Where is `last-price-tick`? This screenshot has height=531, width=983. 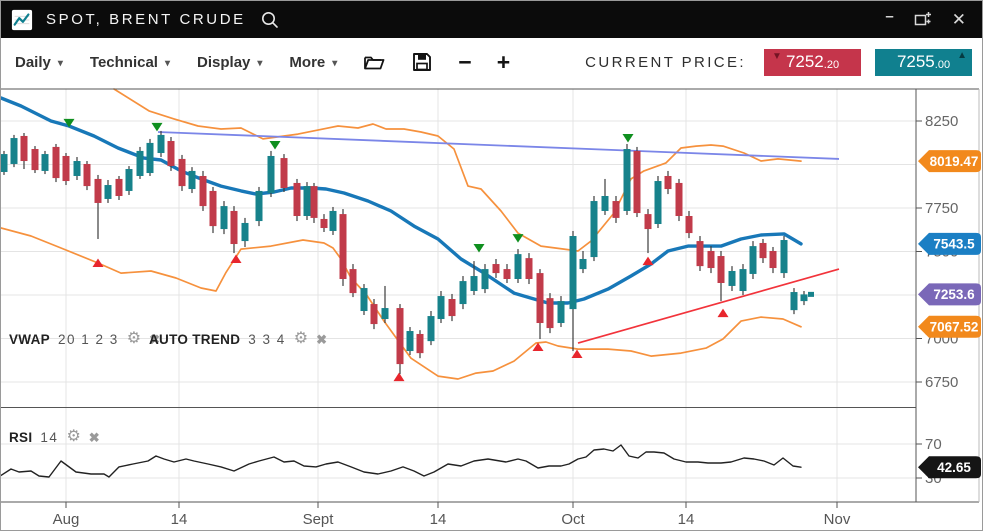 last-price-tick is located at coordinates (811, 294).